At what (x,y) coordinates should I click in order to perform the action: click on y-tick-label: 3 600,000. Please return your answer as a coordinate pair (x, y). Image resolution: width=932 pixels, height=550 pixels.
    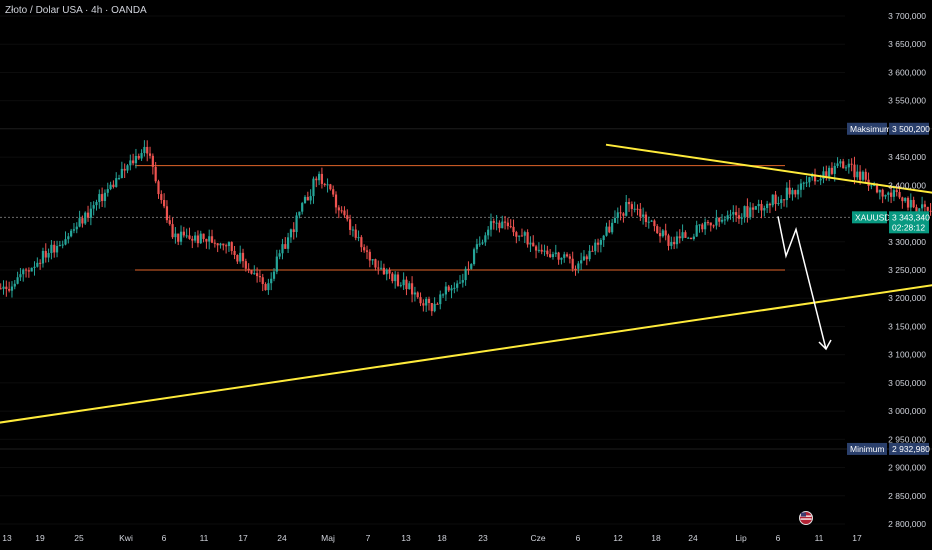
    Looking at the image, I should click on (907, 72).